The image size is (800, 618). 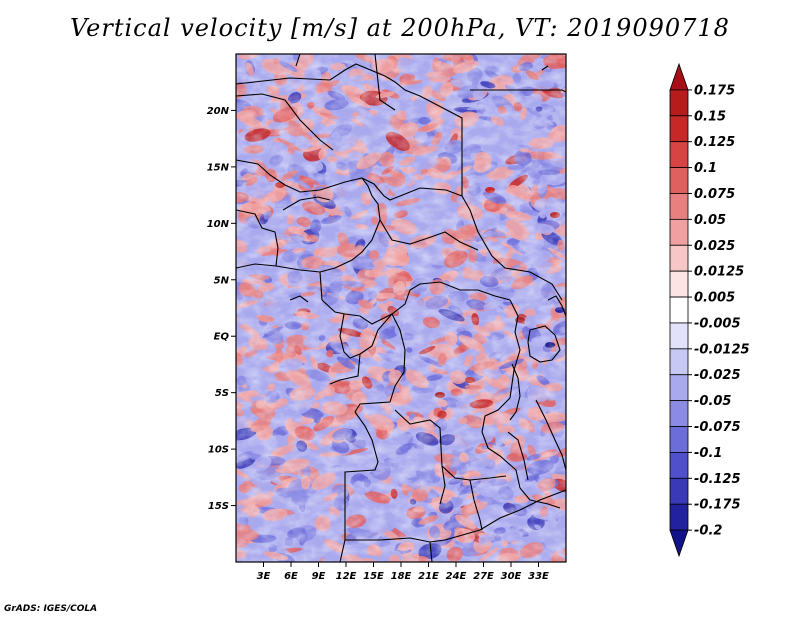 What do you see at coordinates (705, 168) in the screenshot?
I see `colorbar-label: 0.1` at bounding box center [705, 168].